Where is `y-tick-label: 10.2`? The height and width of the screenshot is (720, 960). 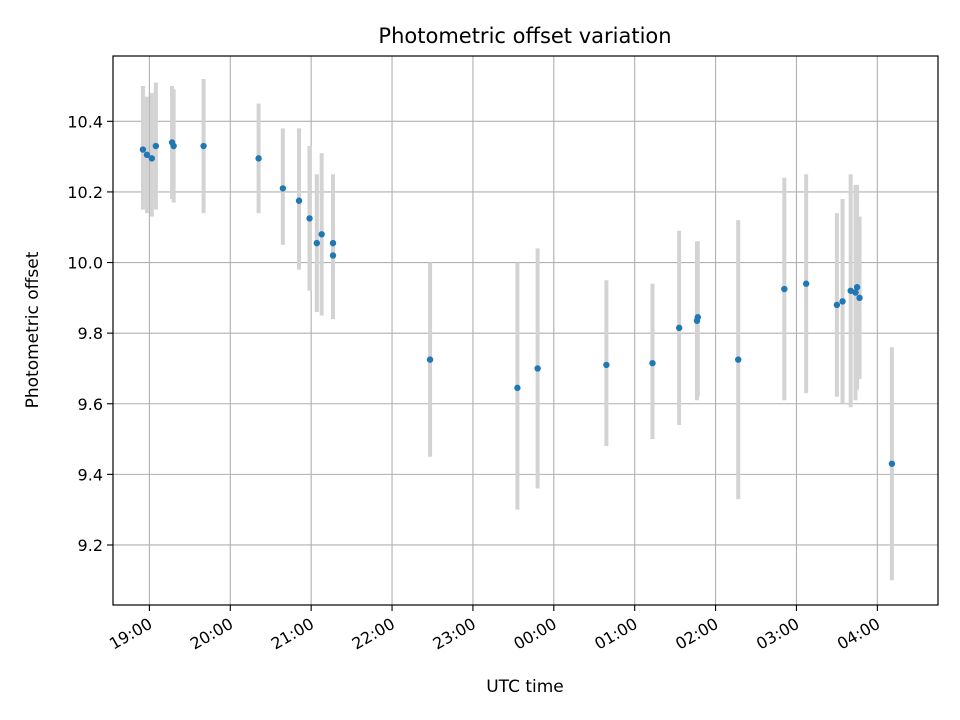
y-tick-label: 10.2 is located at coordinates (85, 192).